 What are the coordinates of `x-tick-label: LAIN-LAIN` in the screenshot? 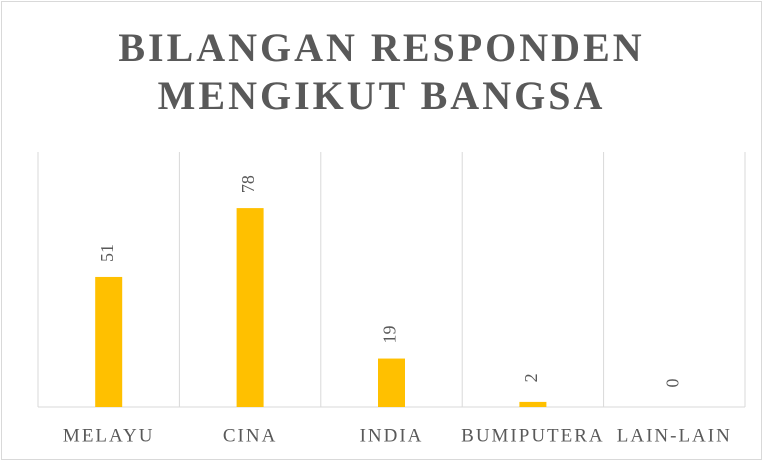 It's located at (674, 435).